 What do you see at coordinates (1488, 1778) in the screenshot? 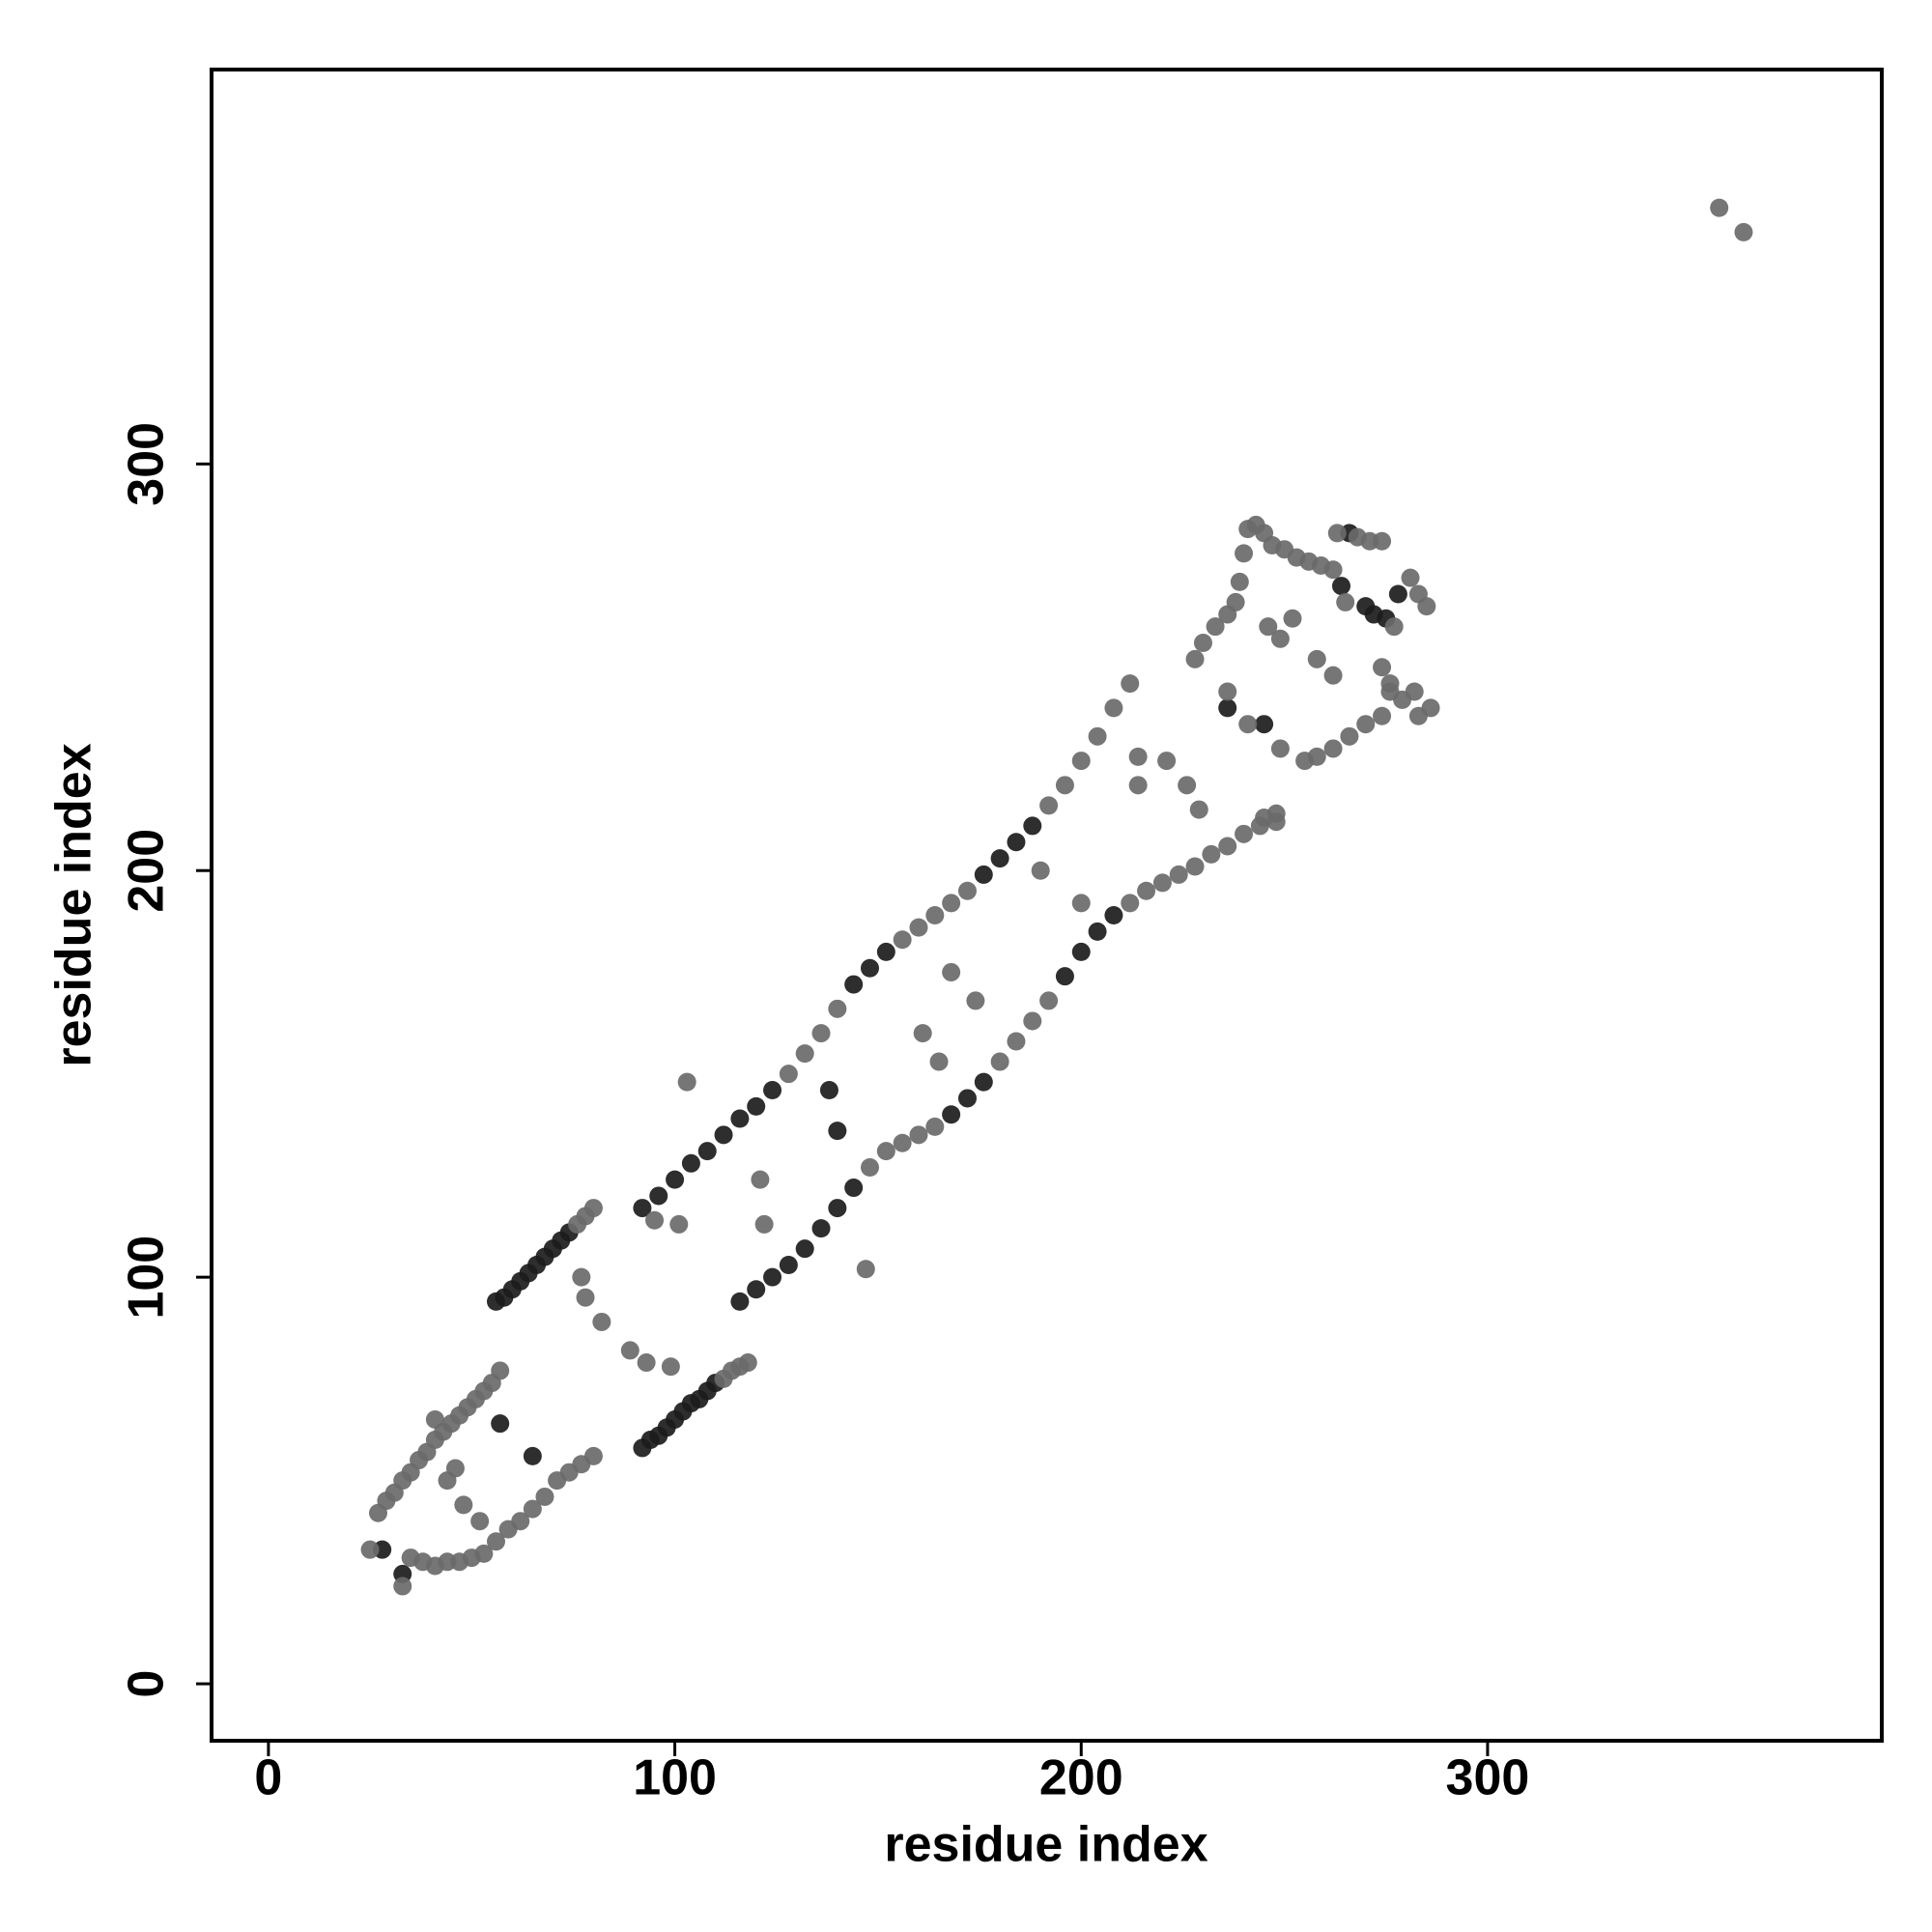
I see `x-tick-label: 300` at bounding box center [1488, 1778].